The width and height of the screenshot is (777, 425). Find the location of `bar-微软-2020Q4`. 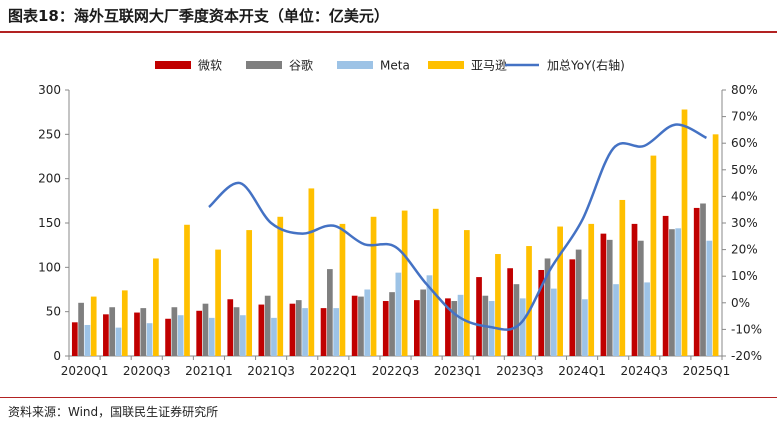

bar-微软-2020Q4 is located at coordinates (168, 337).